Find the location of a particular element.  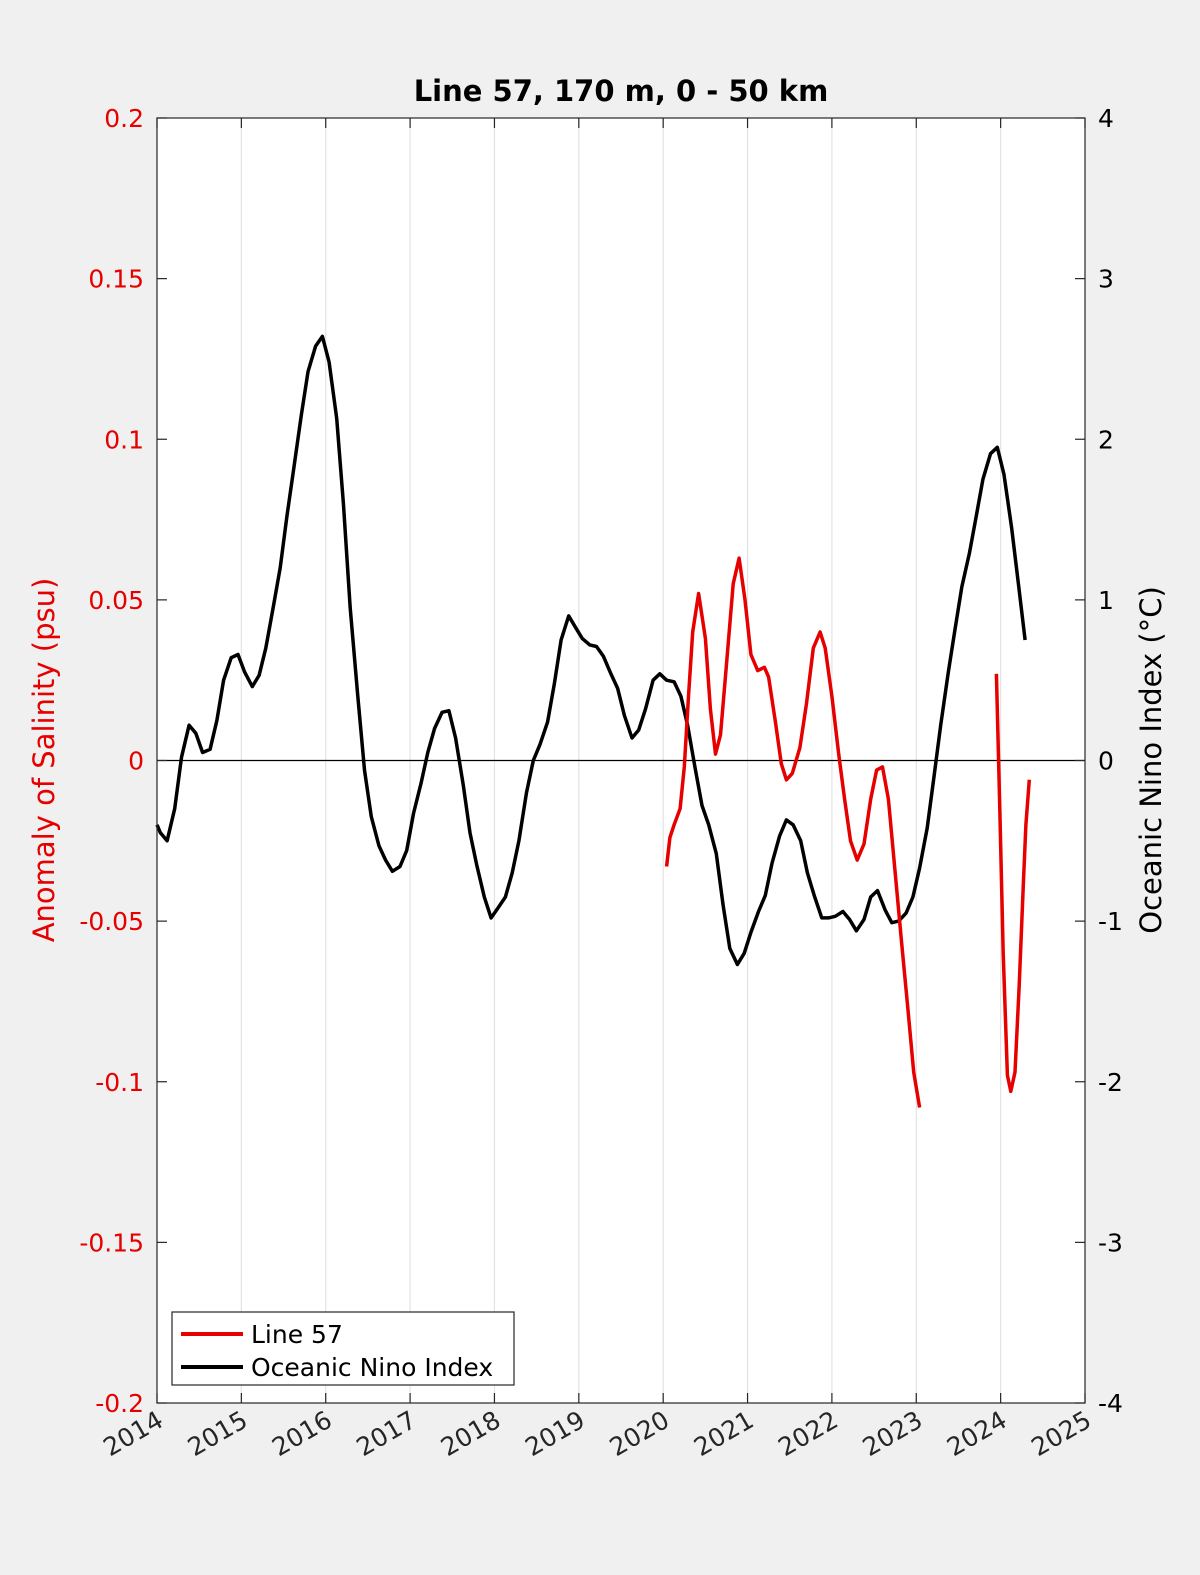

left-tick-label: -0.15 is located at coordinates (111, 1242).